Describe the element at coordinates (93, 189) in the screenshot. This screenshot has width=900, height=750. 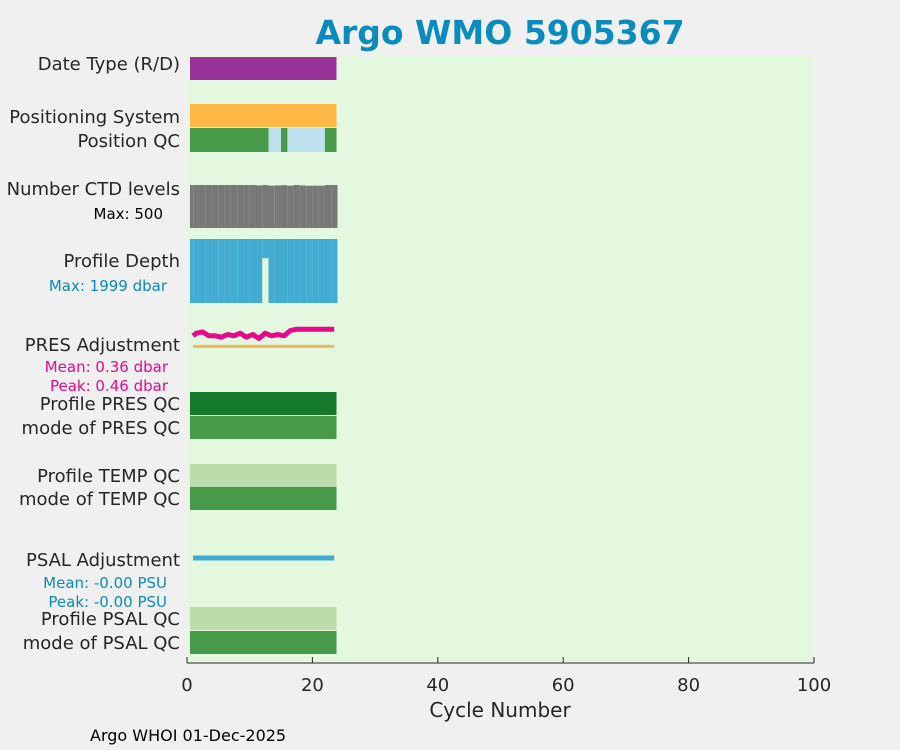
I see `label-ctd-levels: Number CTD levels` at that location.